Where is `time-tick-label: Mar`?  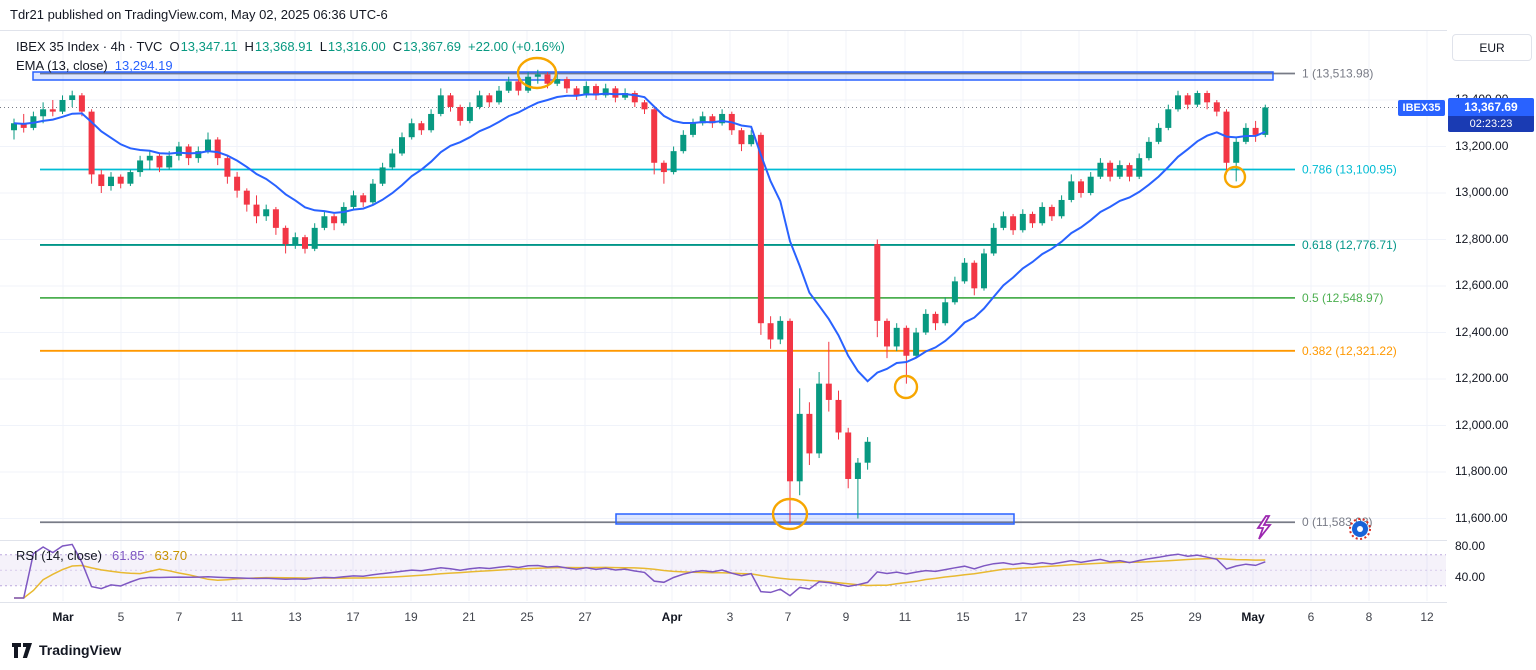 time-tick-label: Mar is located at coordinates (63, 617).